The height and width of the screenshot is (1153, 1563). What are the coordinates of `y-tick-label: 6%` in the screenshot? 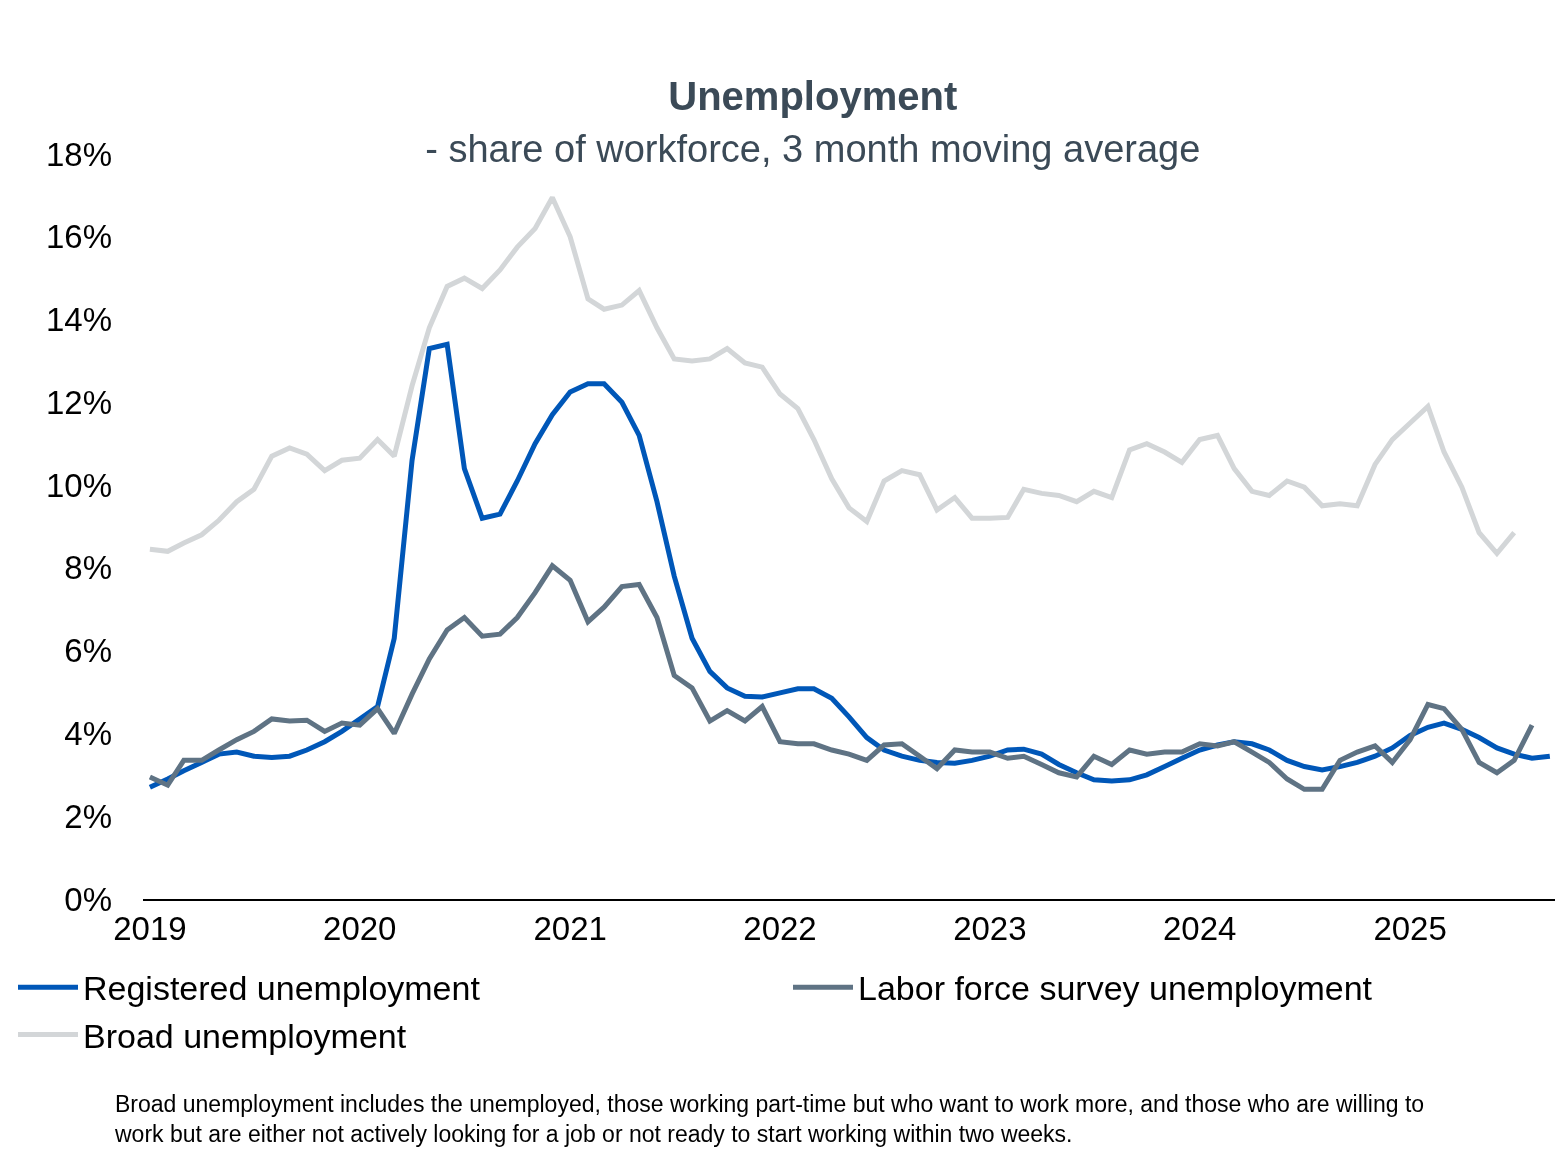 It's located at (88, 651).